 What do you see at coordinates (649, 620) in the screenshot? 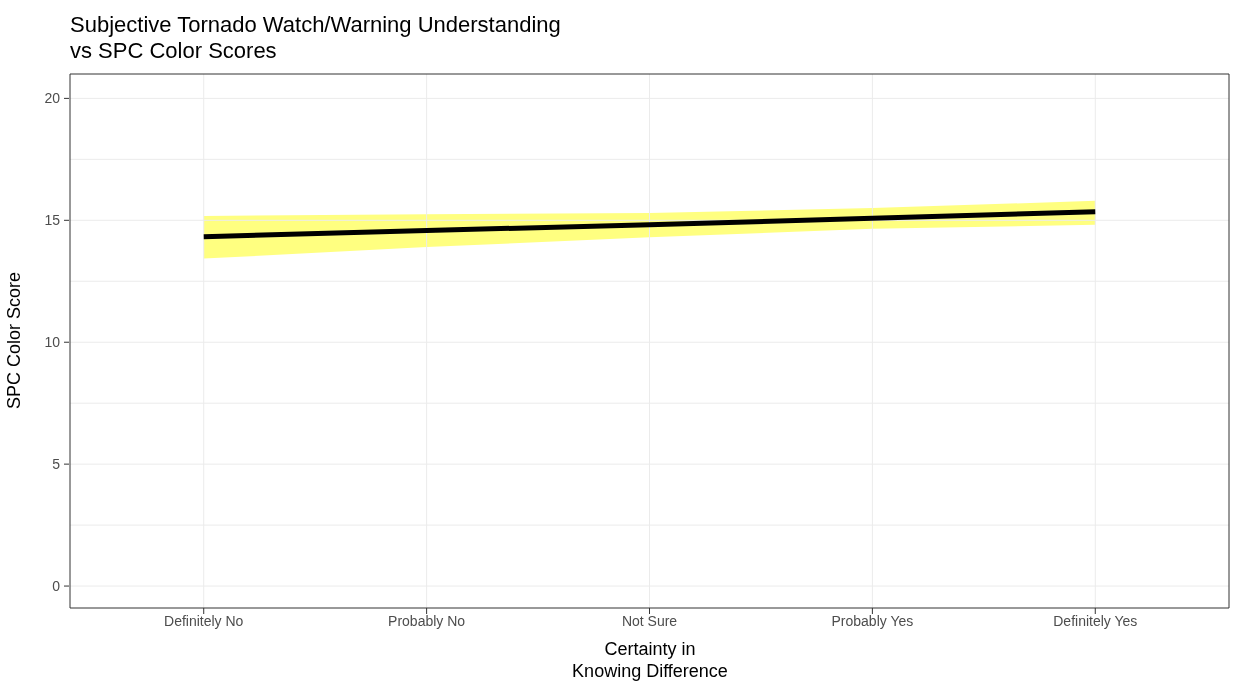
I see `x-tick-label: Not Sure` at bounding box center [649, 620].